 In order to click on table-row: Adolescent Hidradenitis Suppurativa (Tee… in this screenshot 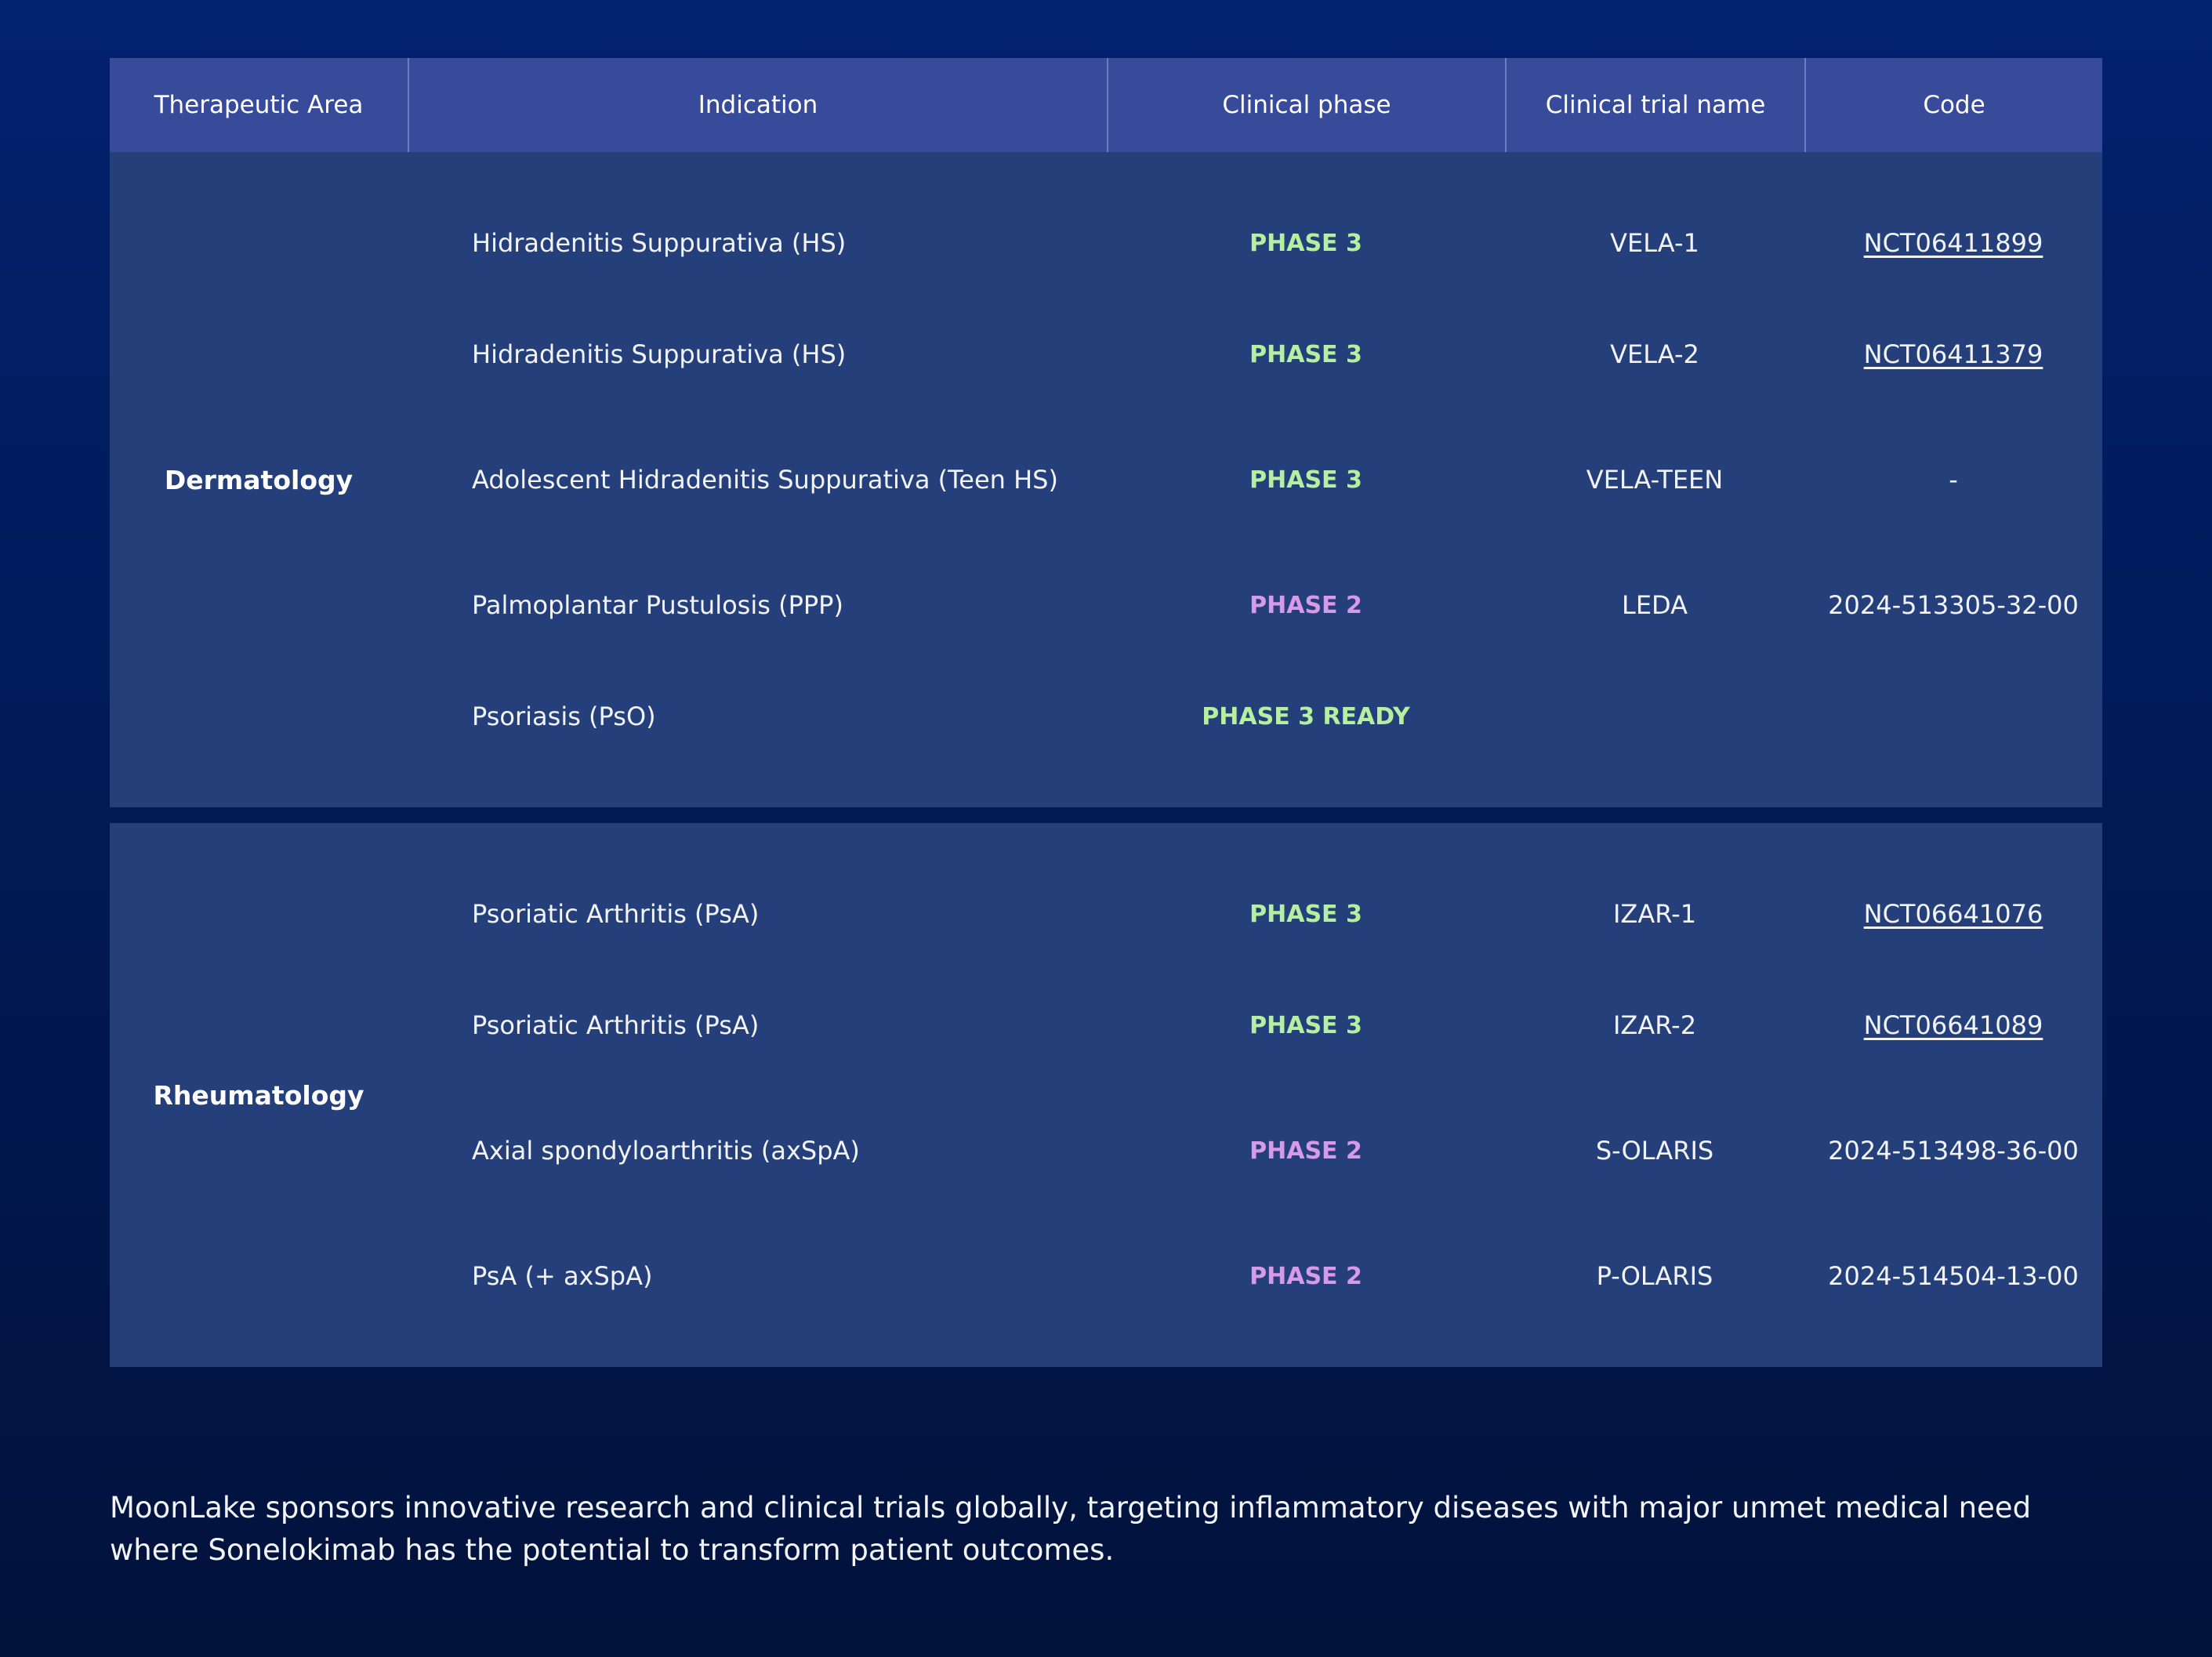, I will do `click(1255, 479)`.